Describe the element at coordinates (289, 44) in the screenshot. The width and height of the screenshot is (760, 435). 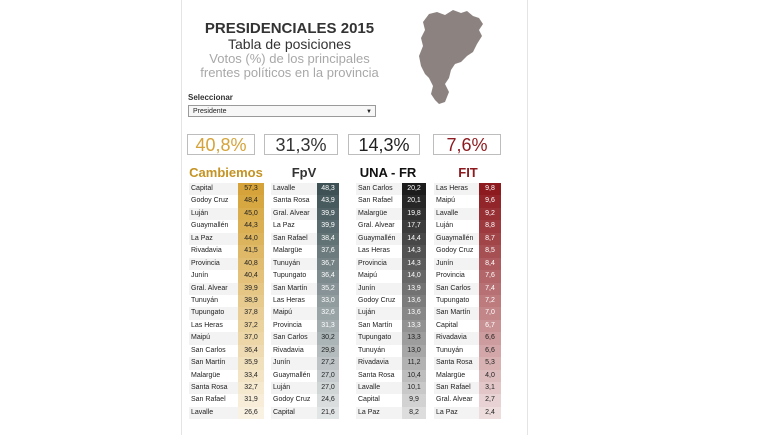
I see `page-subtitle: Tabla de posiciones` at that location.